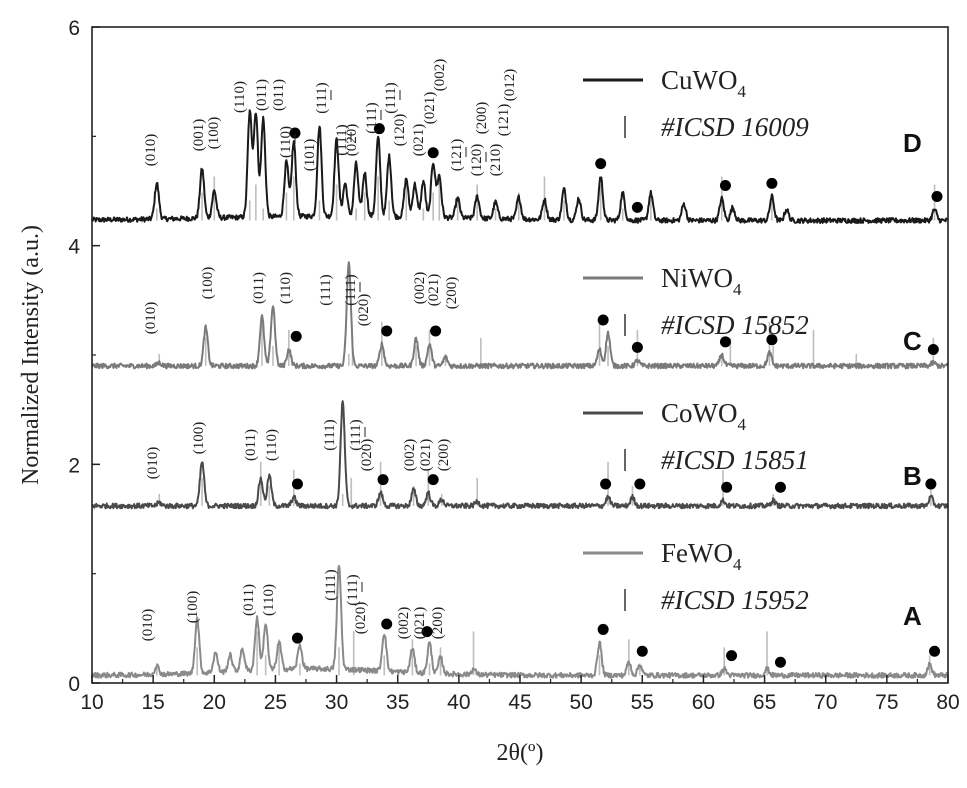 This screenshot has height=788, width=967. I want to click on x-tick-label: 35, so click(397, 702).